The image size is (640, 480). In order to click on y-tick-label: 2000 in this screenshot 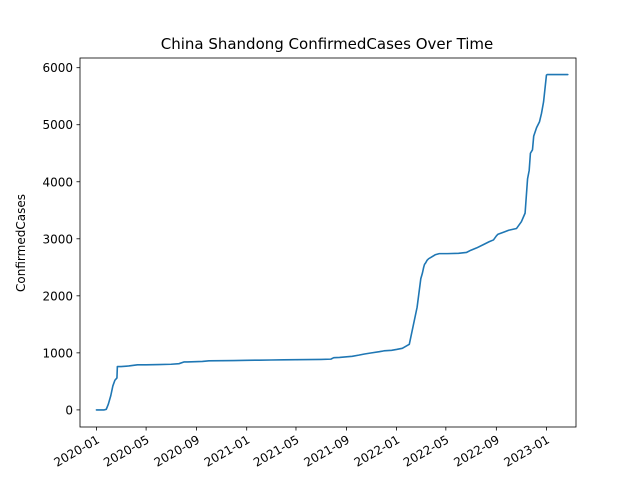, I will do `click(57, 296)`.